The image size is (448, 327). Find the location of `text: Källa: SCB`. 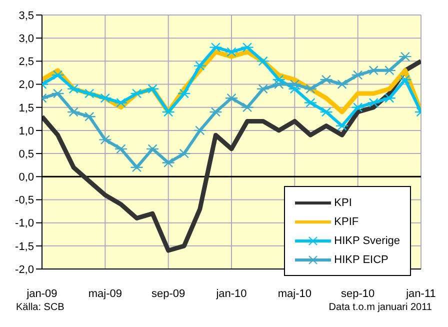

text: Källa: SCB is located at coordinates (40, 307).